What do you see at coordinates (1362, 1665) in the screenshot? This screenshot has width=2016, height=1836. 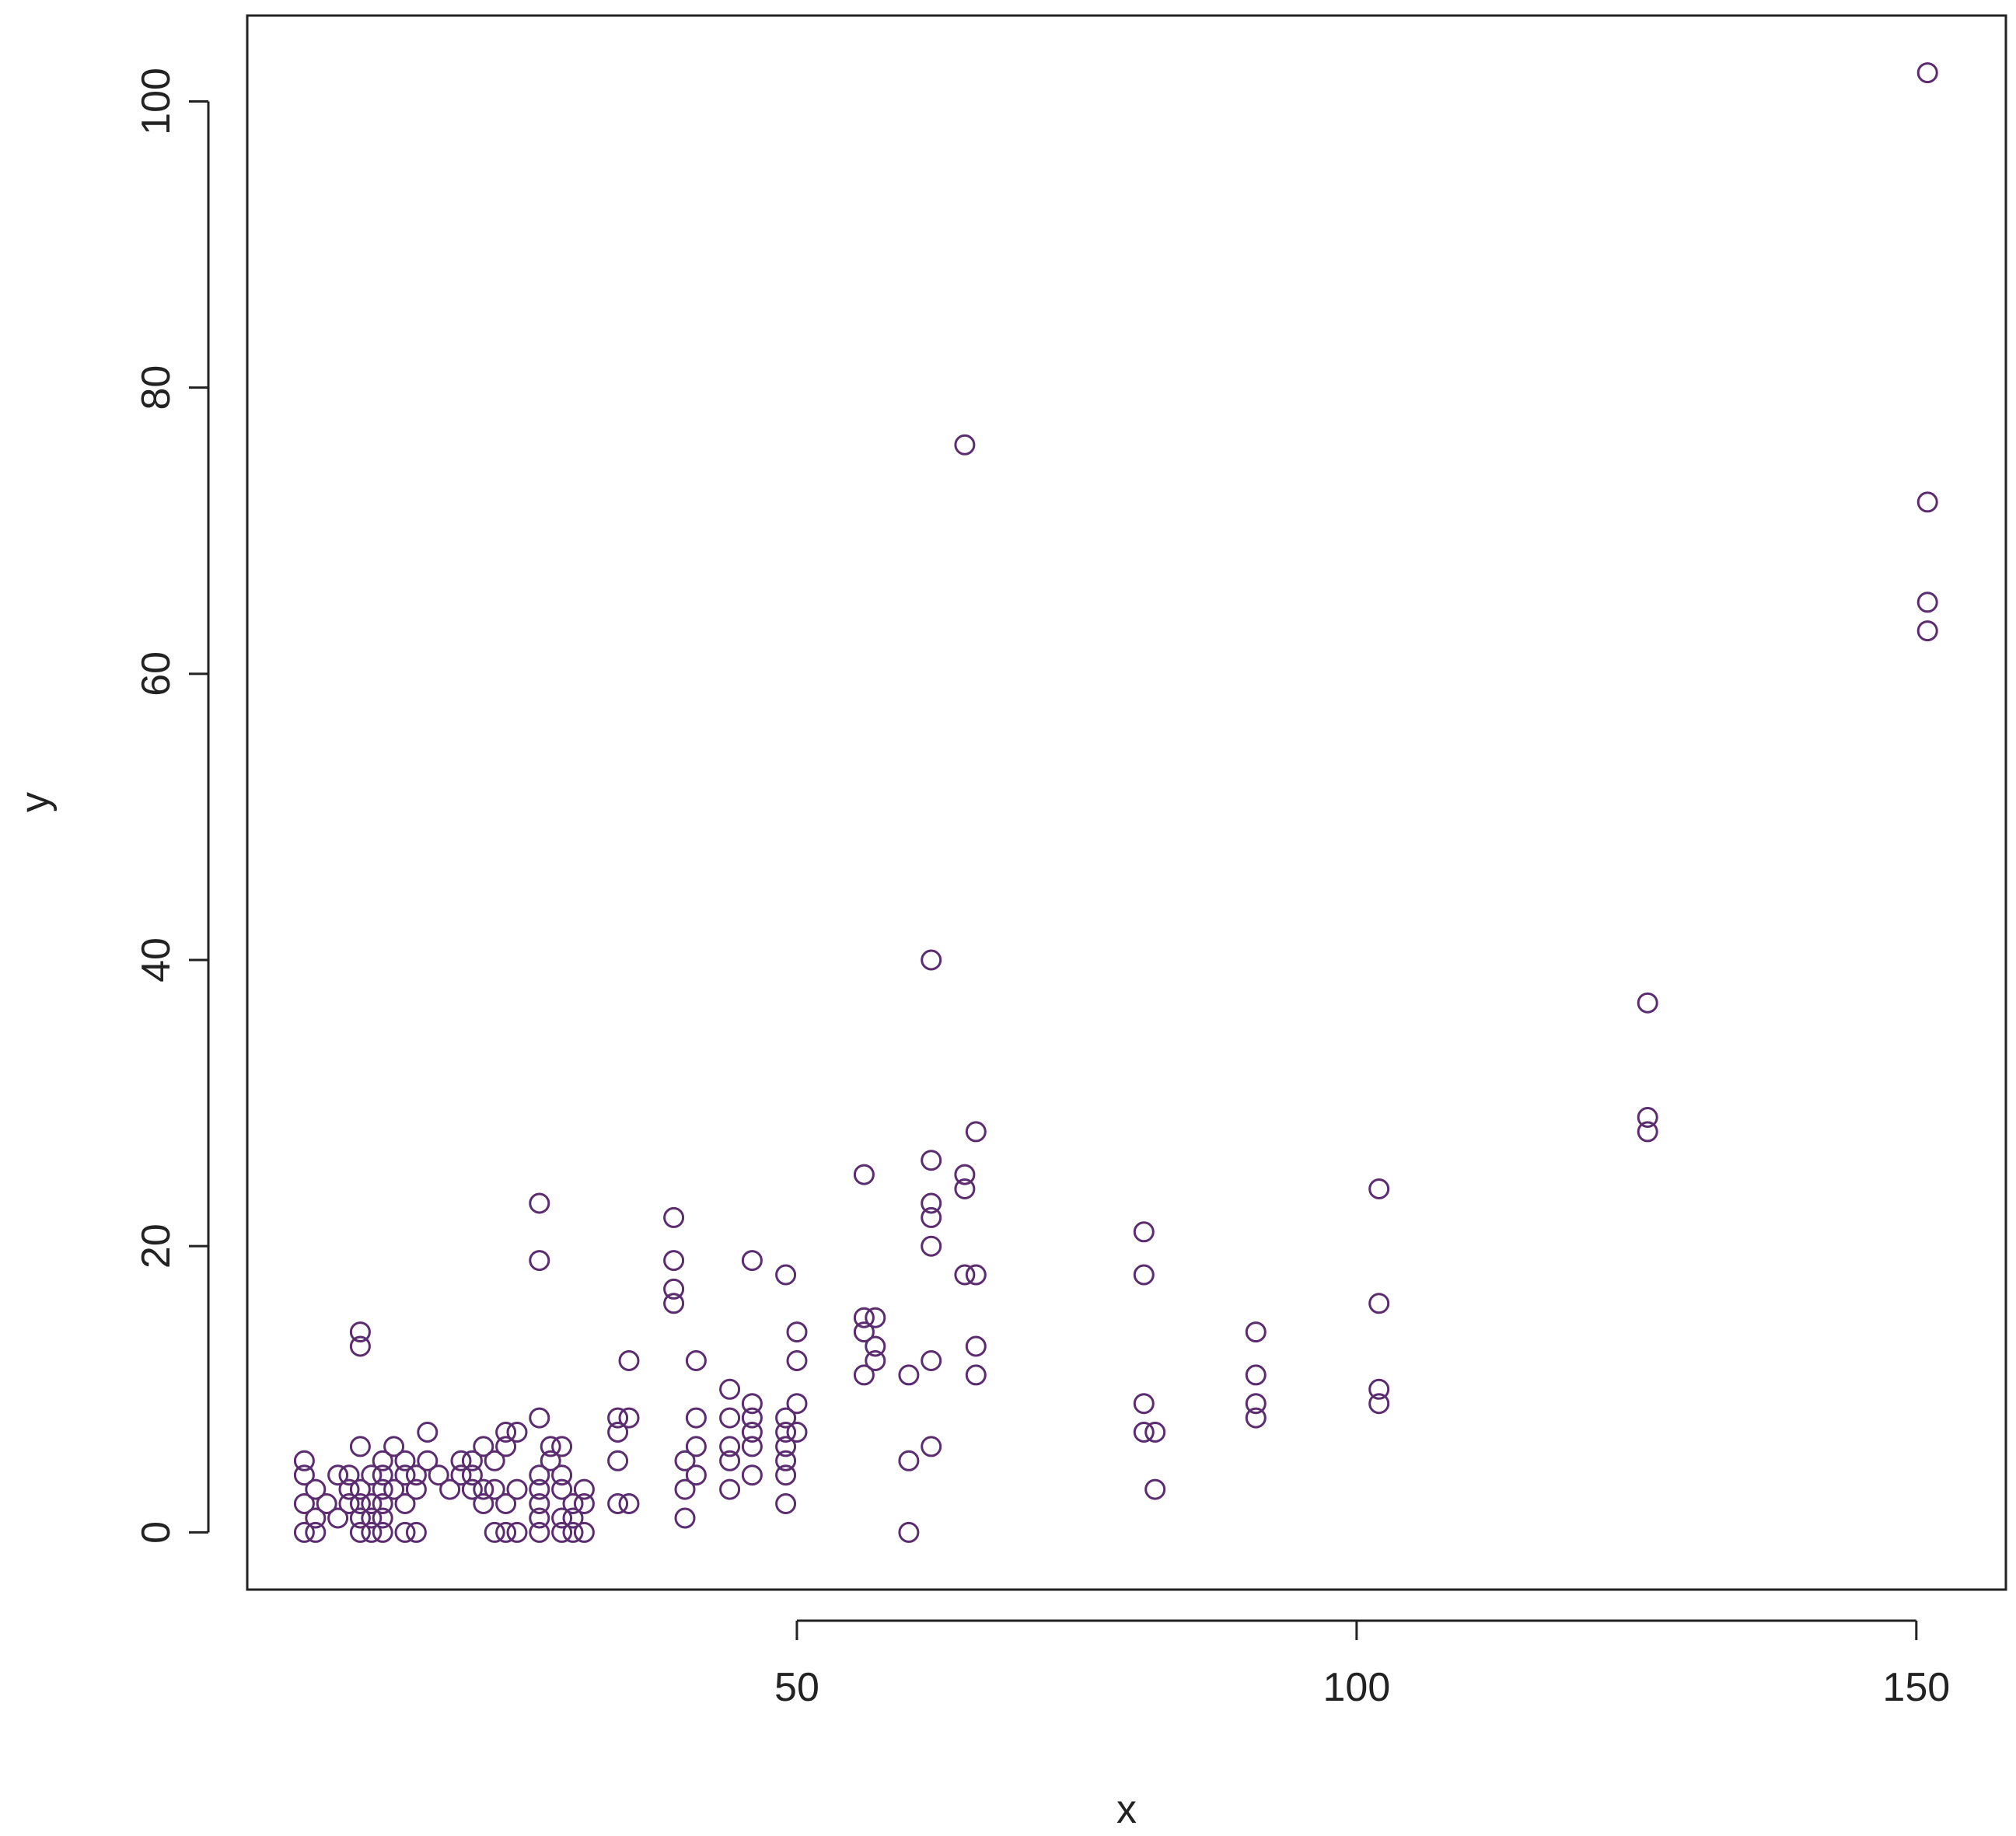 I see `x-axis: 50 100 150` at bounding box center [1362, 1665].